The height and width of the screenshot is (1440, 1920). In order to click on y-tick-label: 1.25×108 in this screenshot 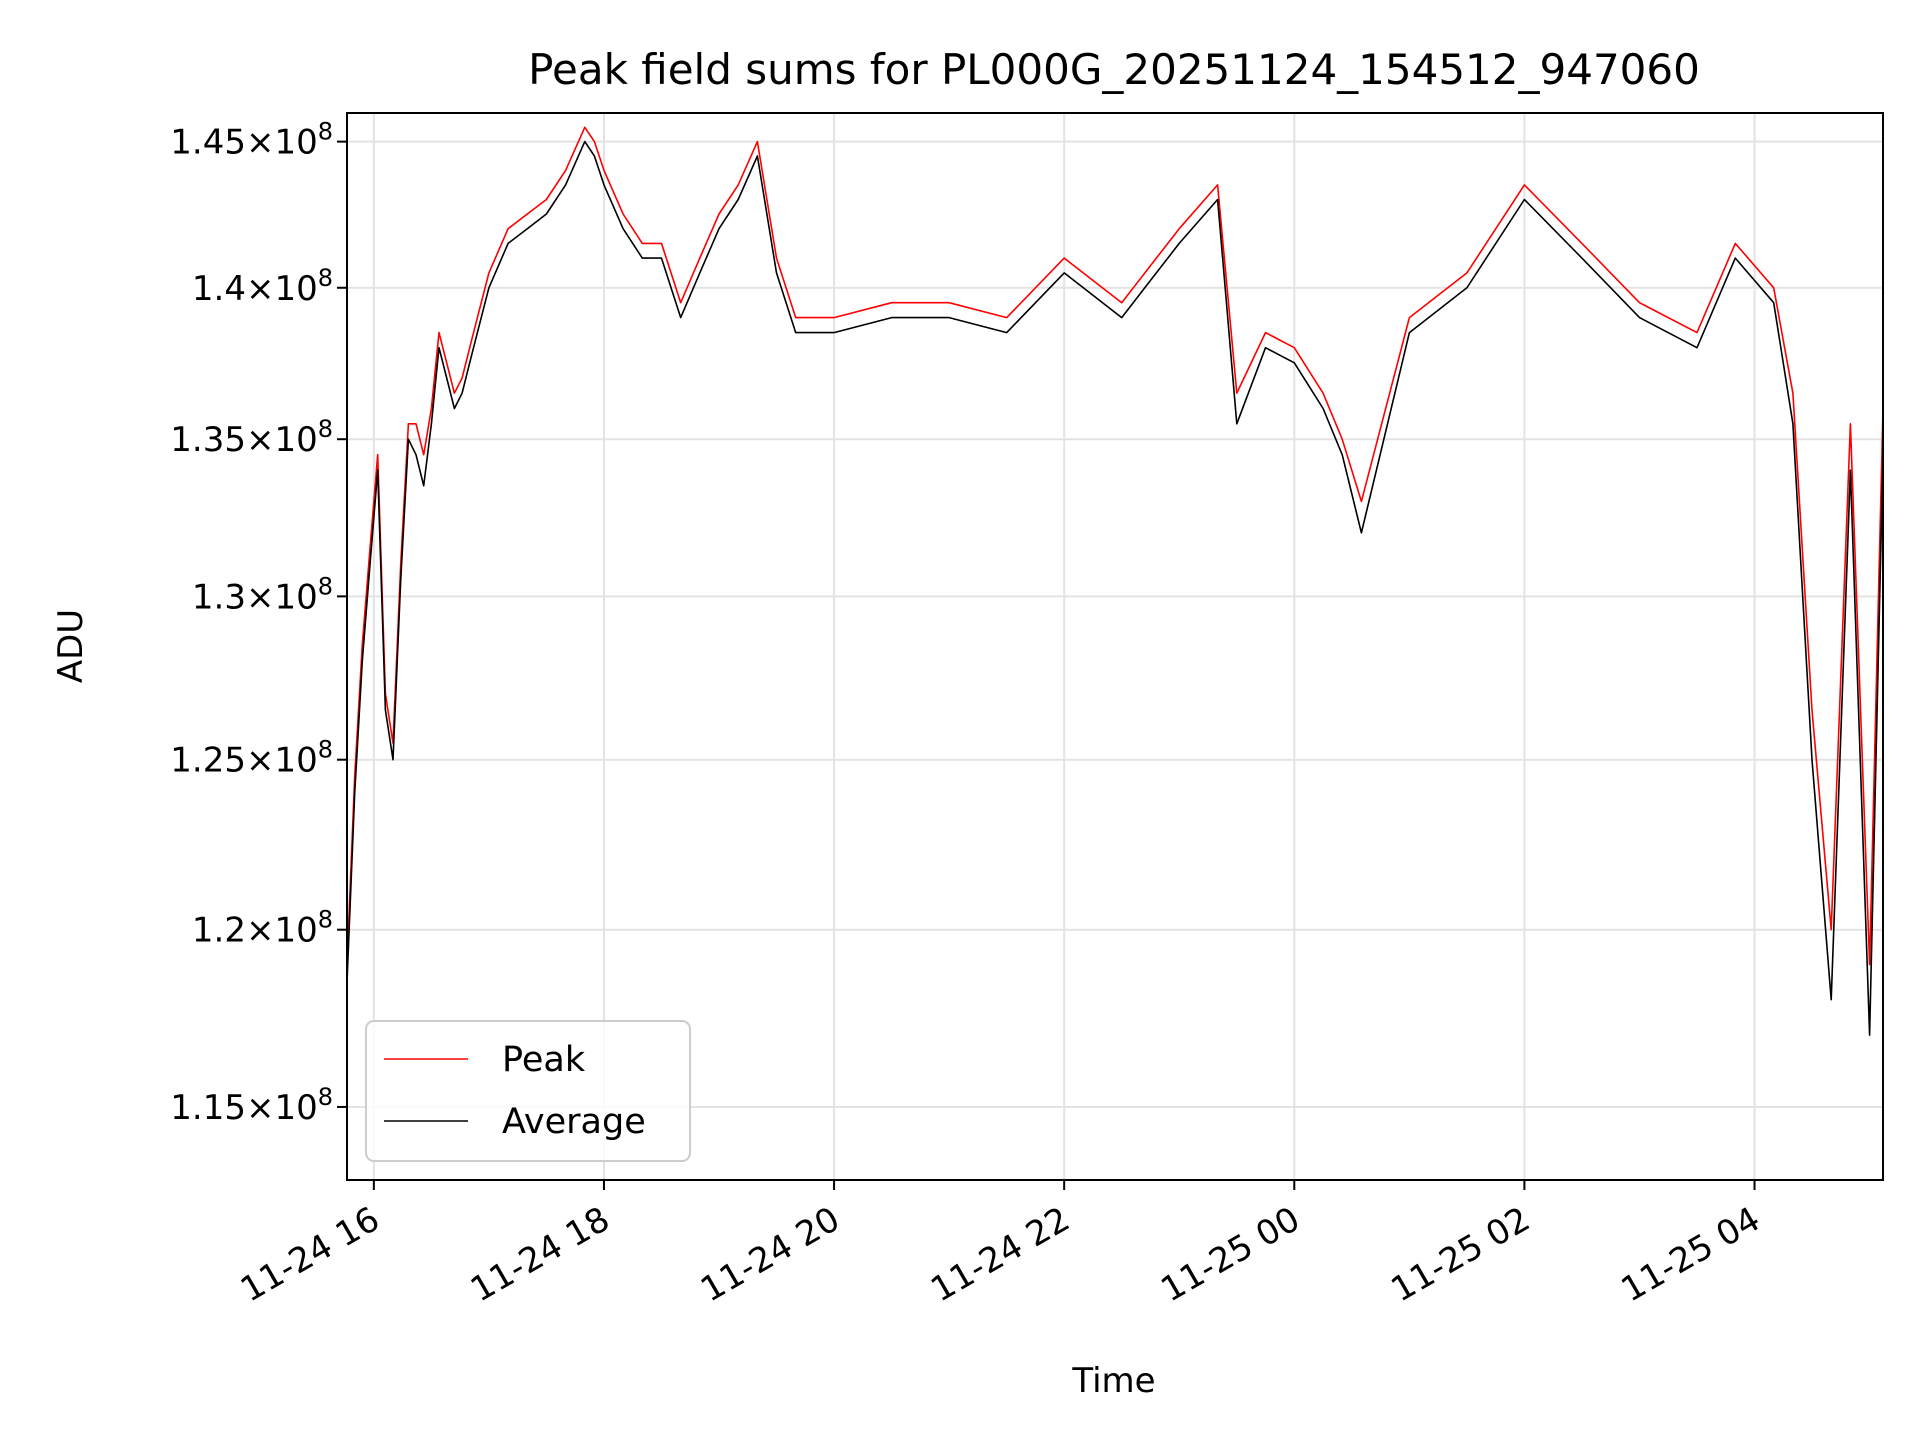, I will do `click(251, 758)`.